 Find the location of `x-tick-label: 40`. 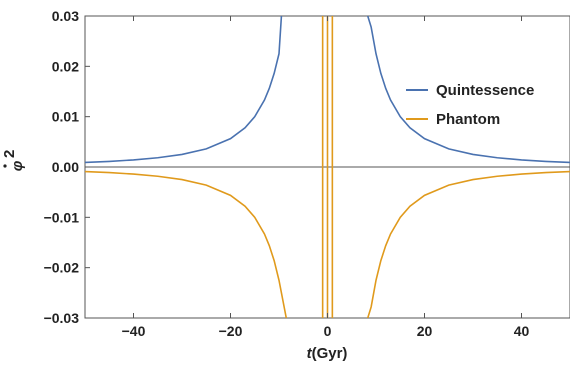

x-tick-label: 40 is located at coordinates (522, 331).